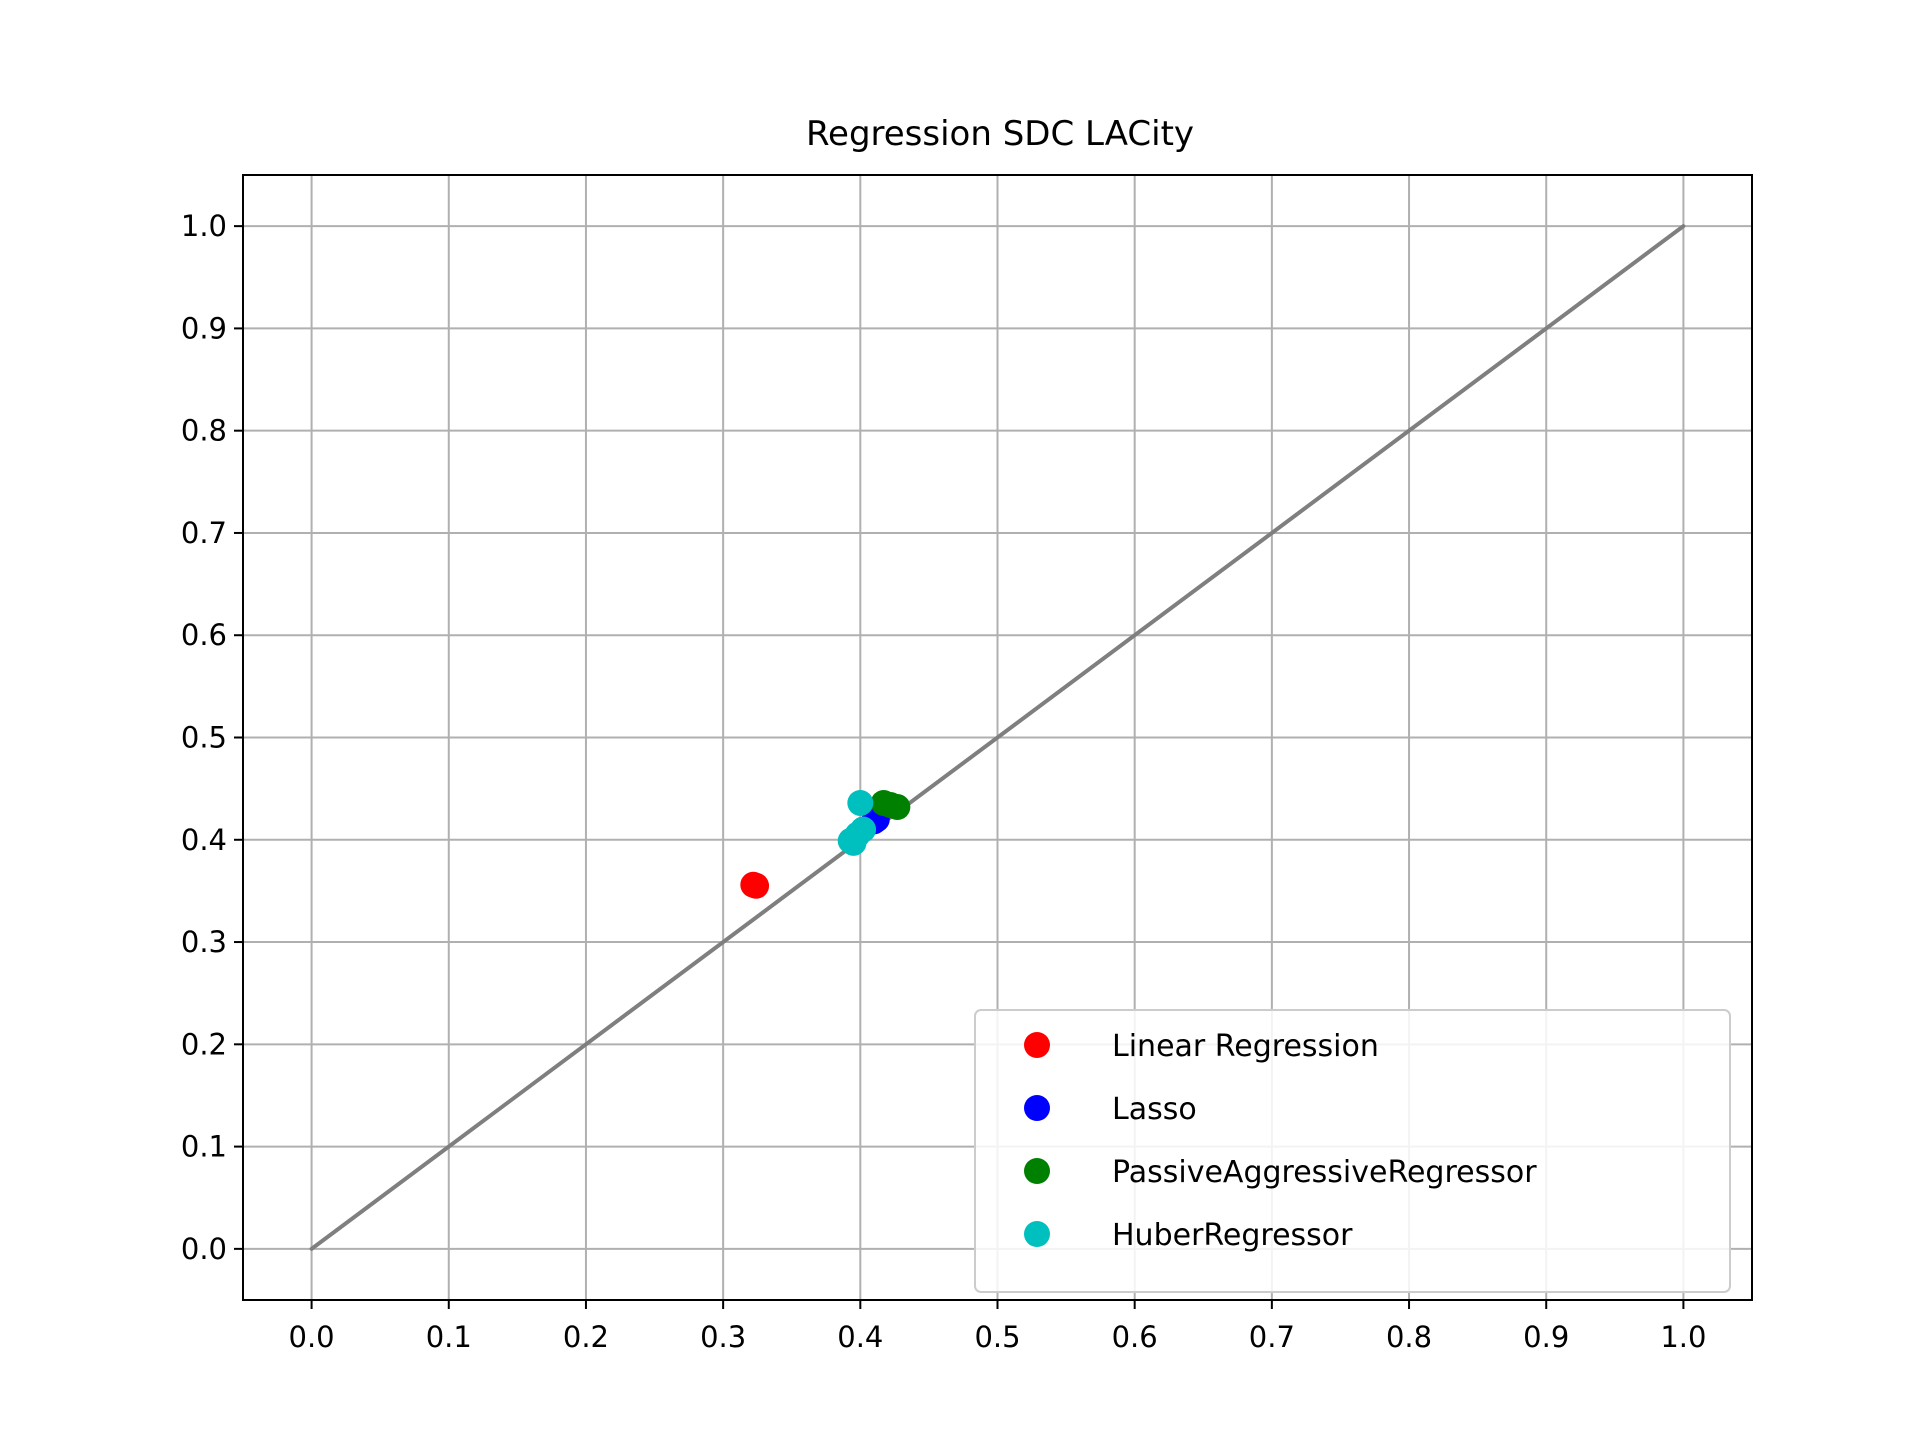 The height and width of the screenshot is (1440, 1920). Describe the element at coordinates (204, 1044) in the screenshot. I see `y-tick-label: 0.2` at that location.